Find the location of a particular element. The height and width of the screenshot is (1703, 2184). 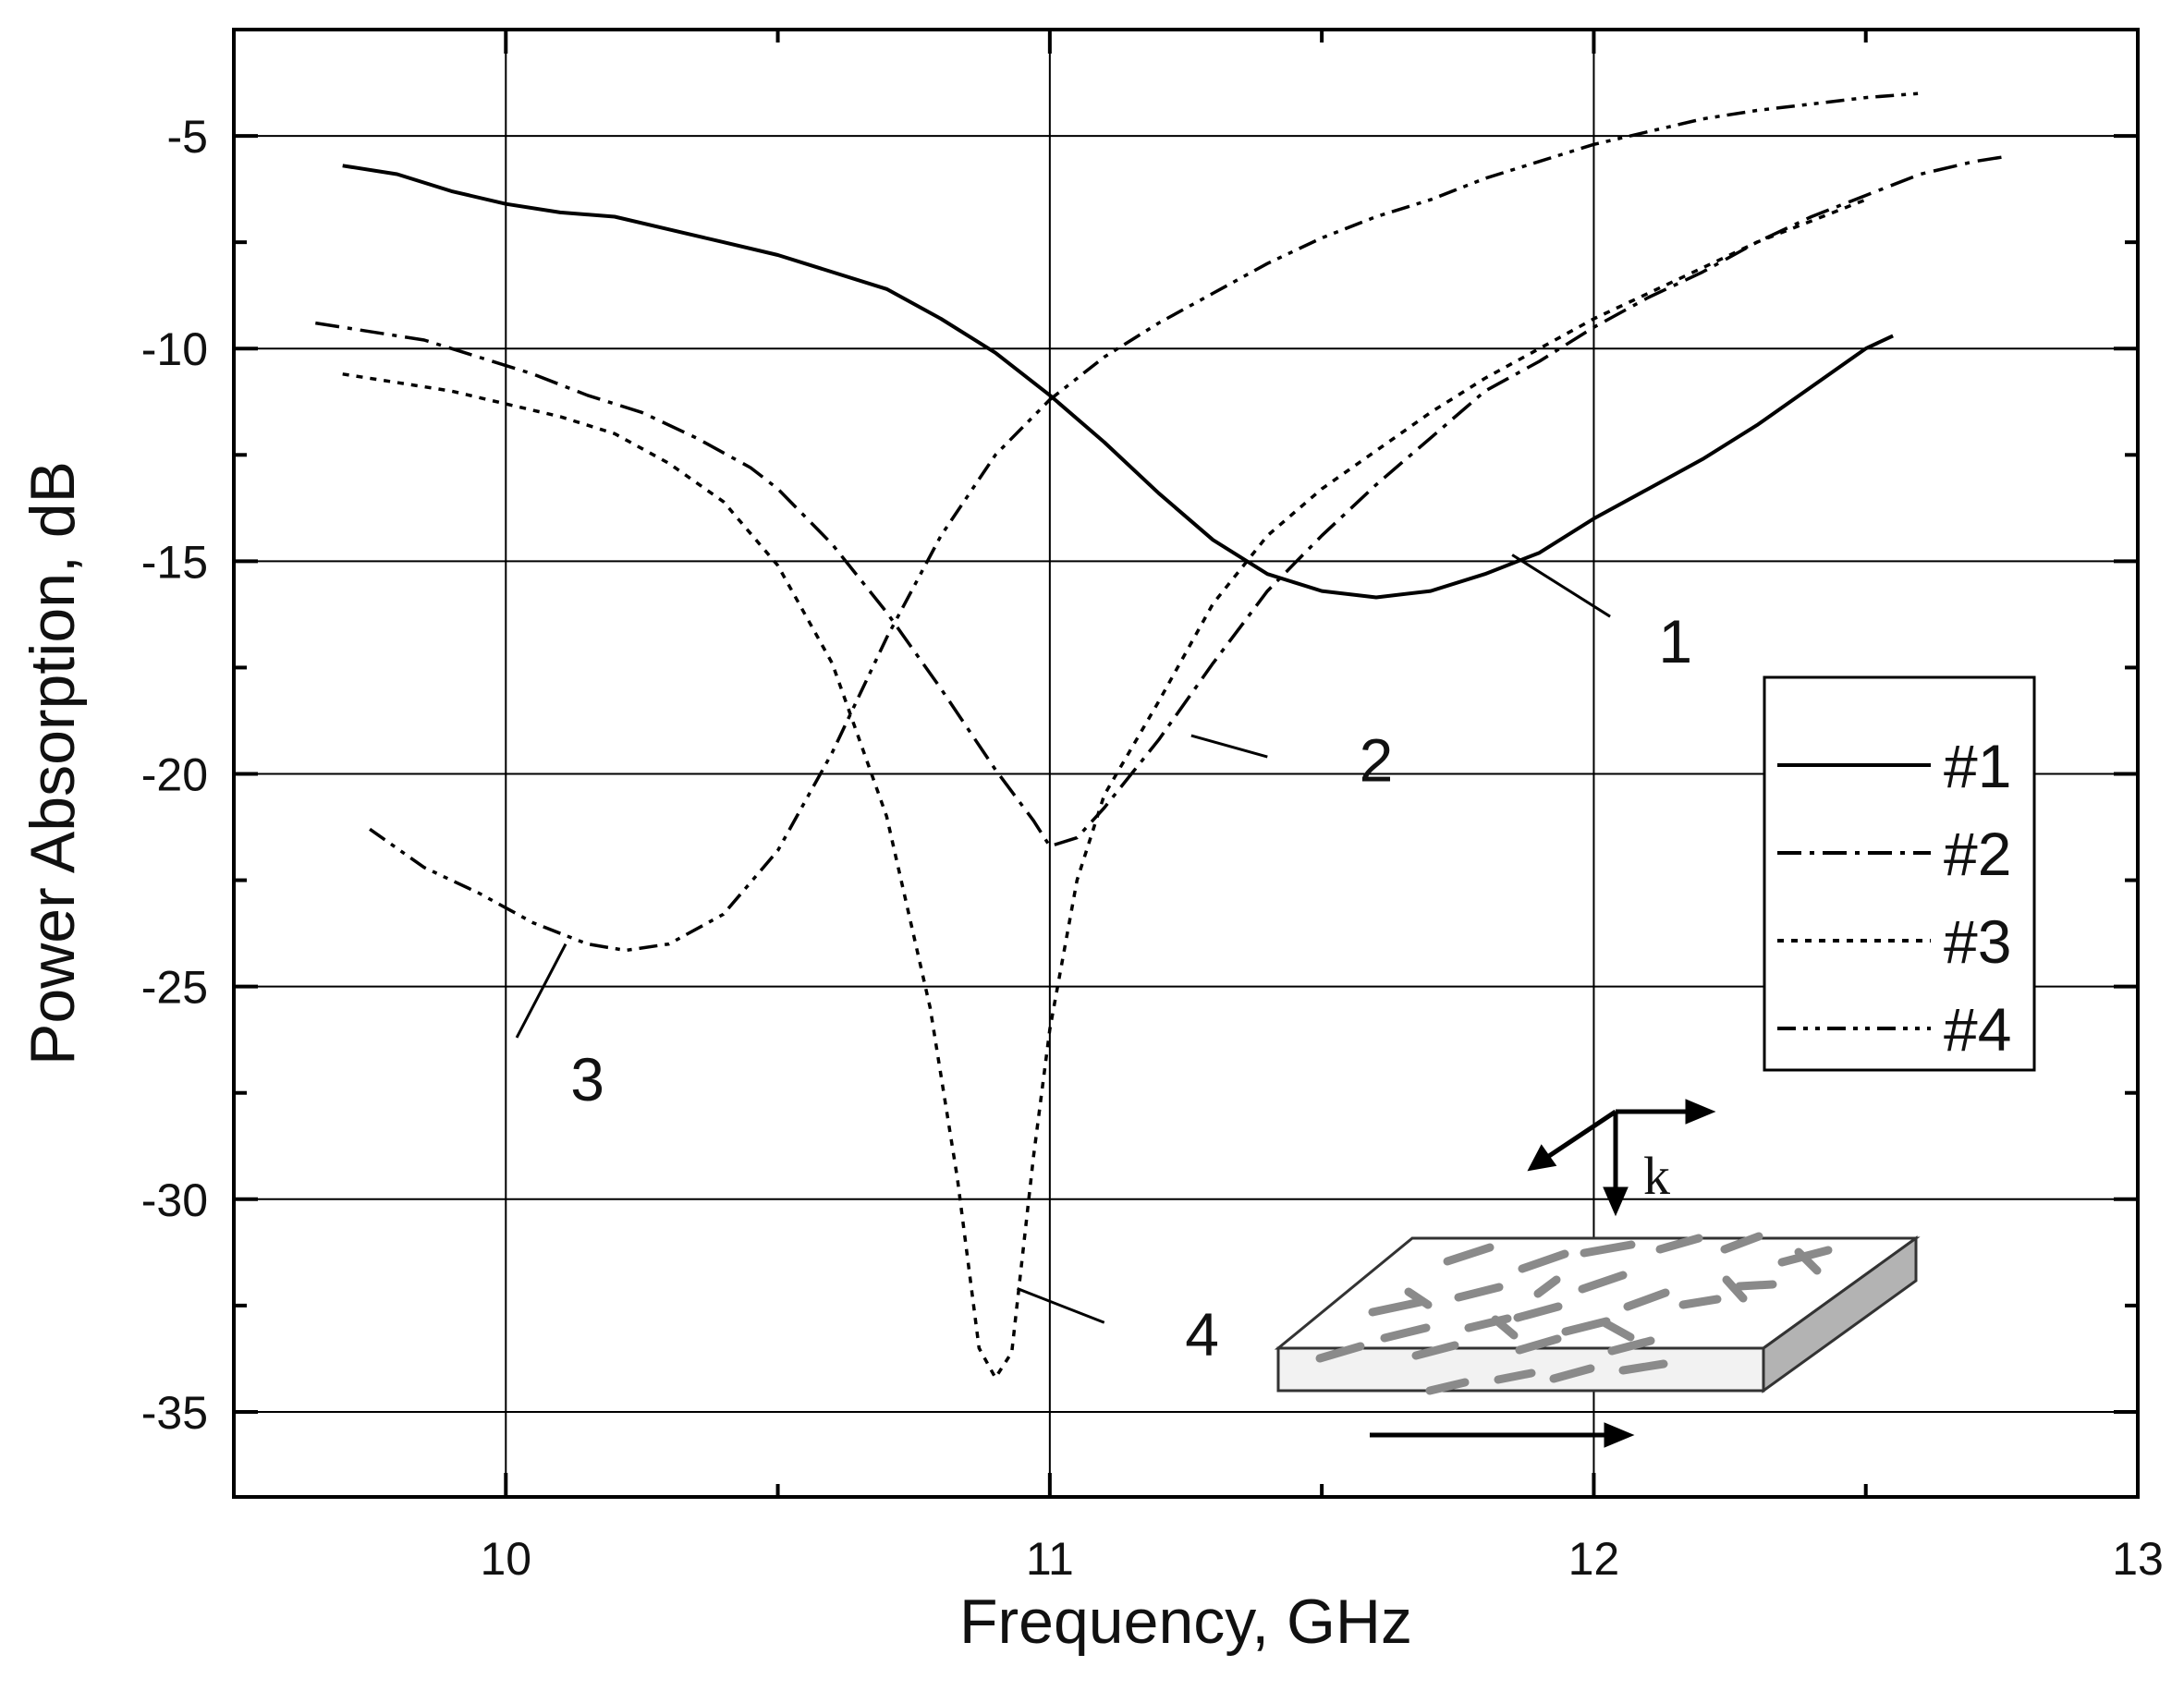

y-tick-label: -10 is located at coordinates (174, 349).